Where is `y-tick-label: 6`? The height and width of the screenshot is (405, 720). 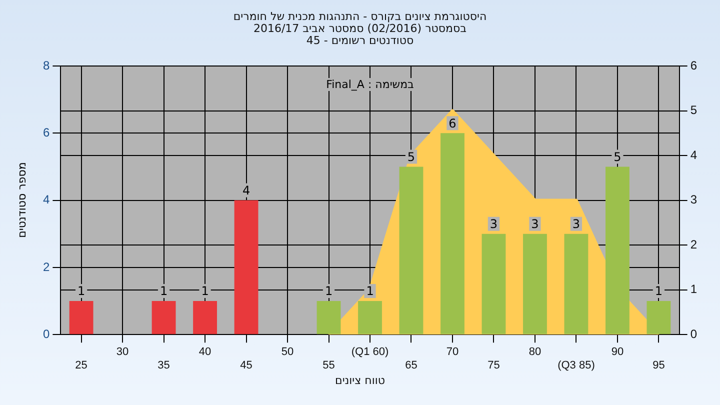
y-tick-label: 6 is located at coordinates (46, 132).